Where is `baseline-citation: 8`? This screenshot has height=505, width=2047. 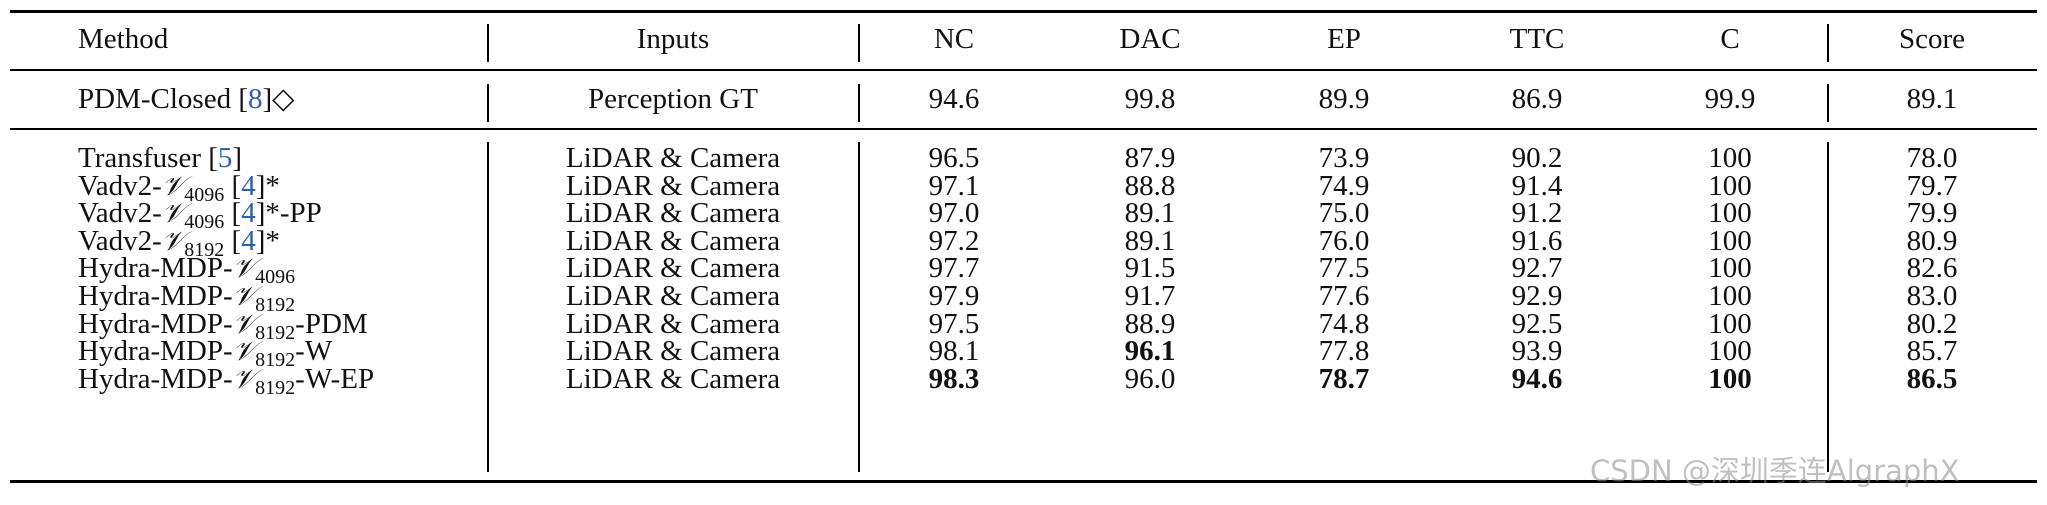 baseline-citation: 8 is located at coordinates (255, 99).